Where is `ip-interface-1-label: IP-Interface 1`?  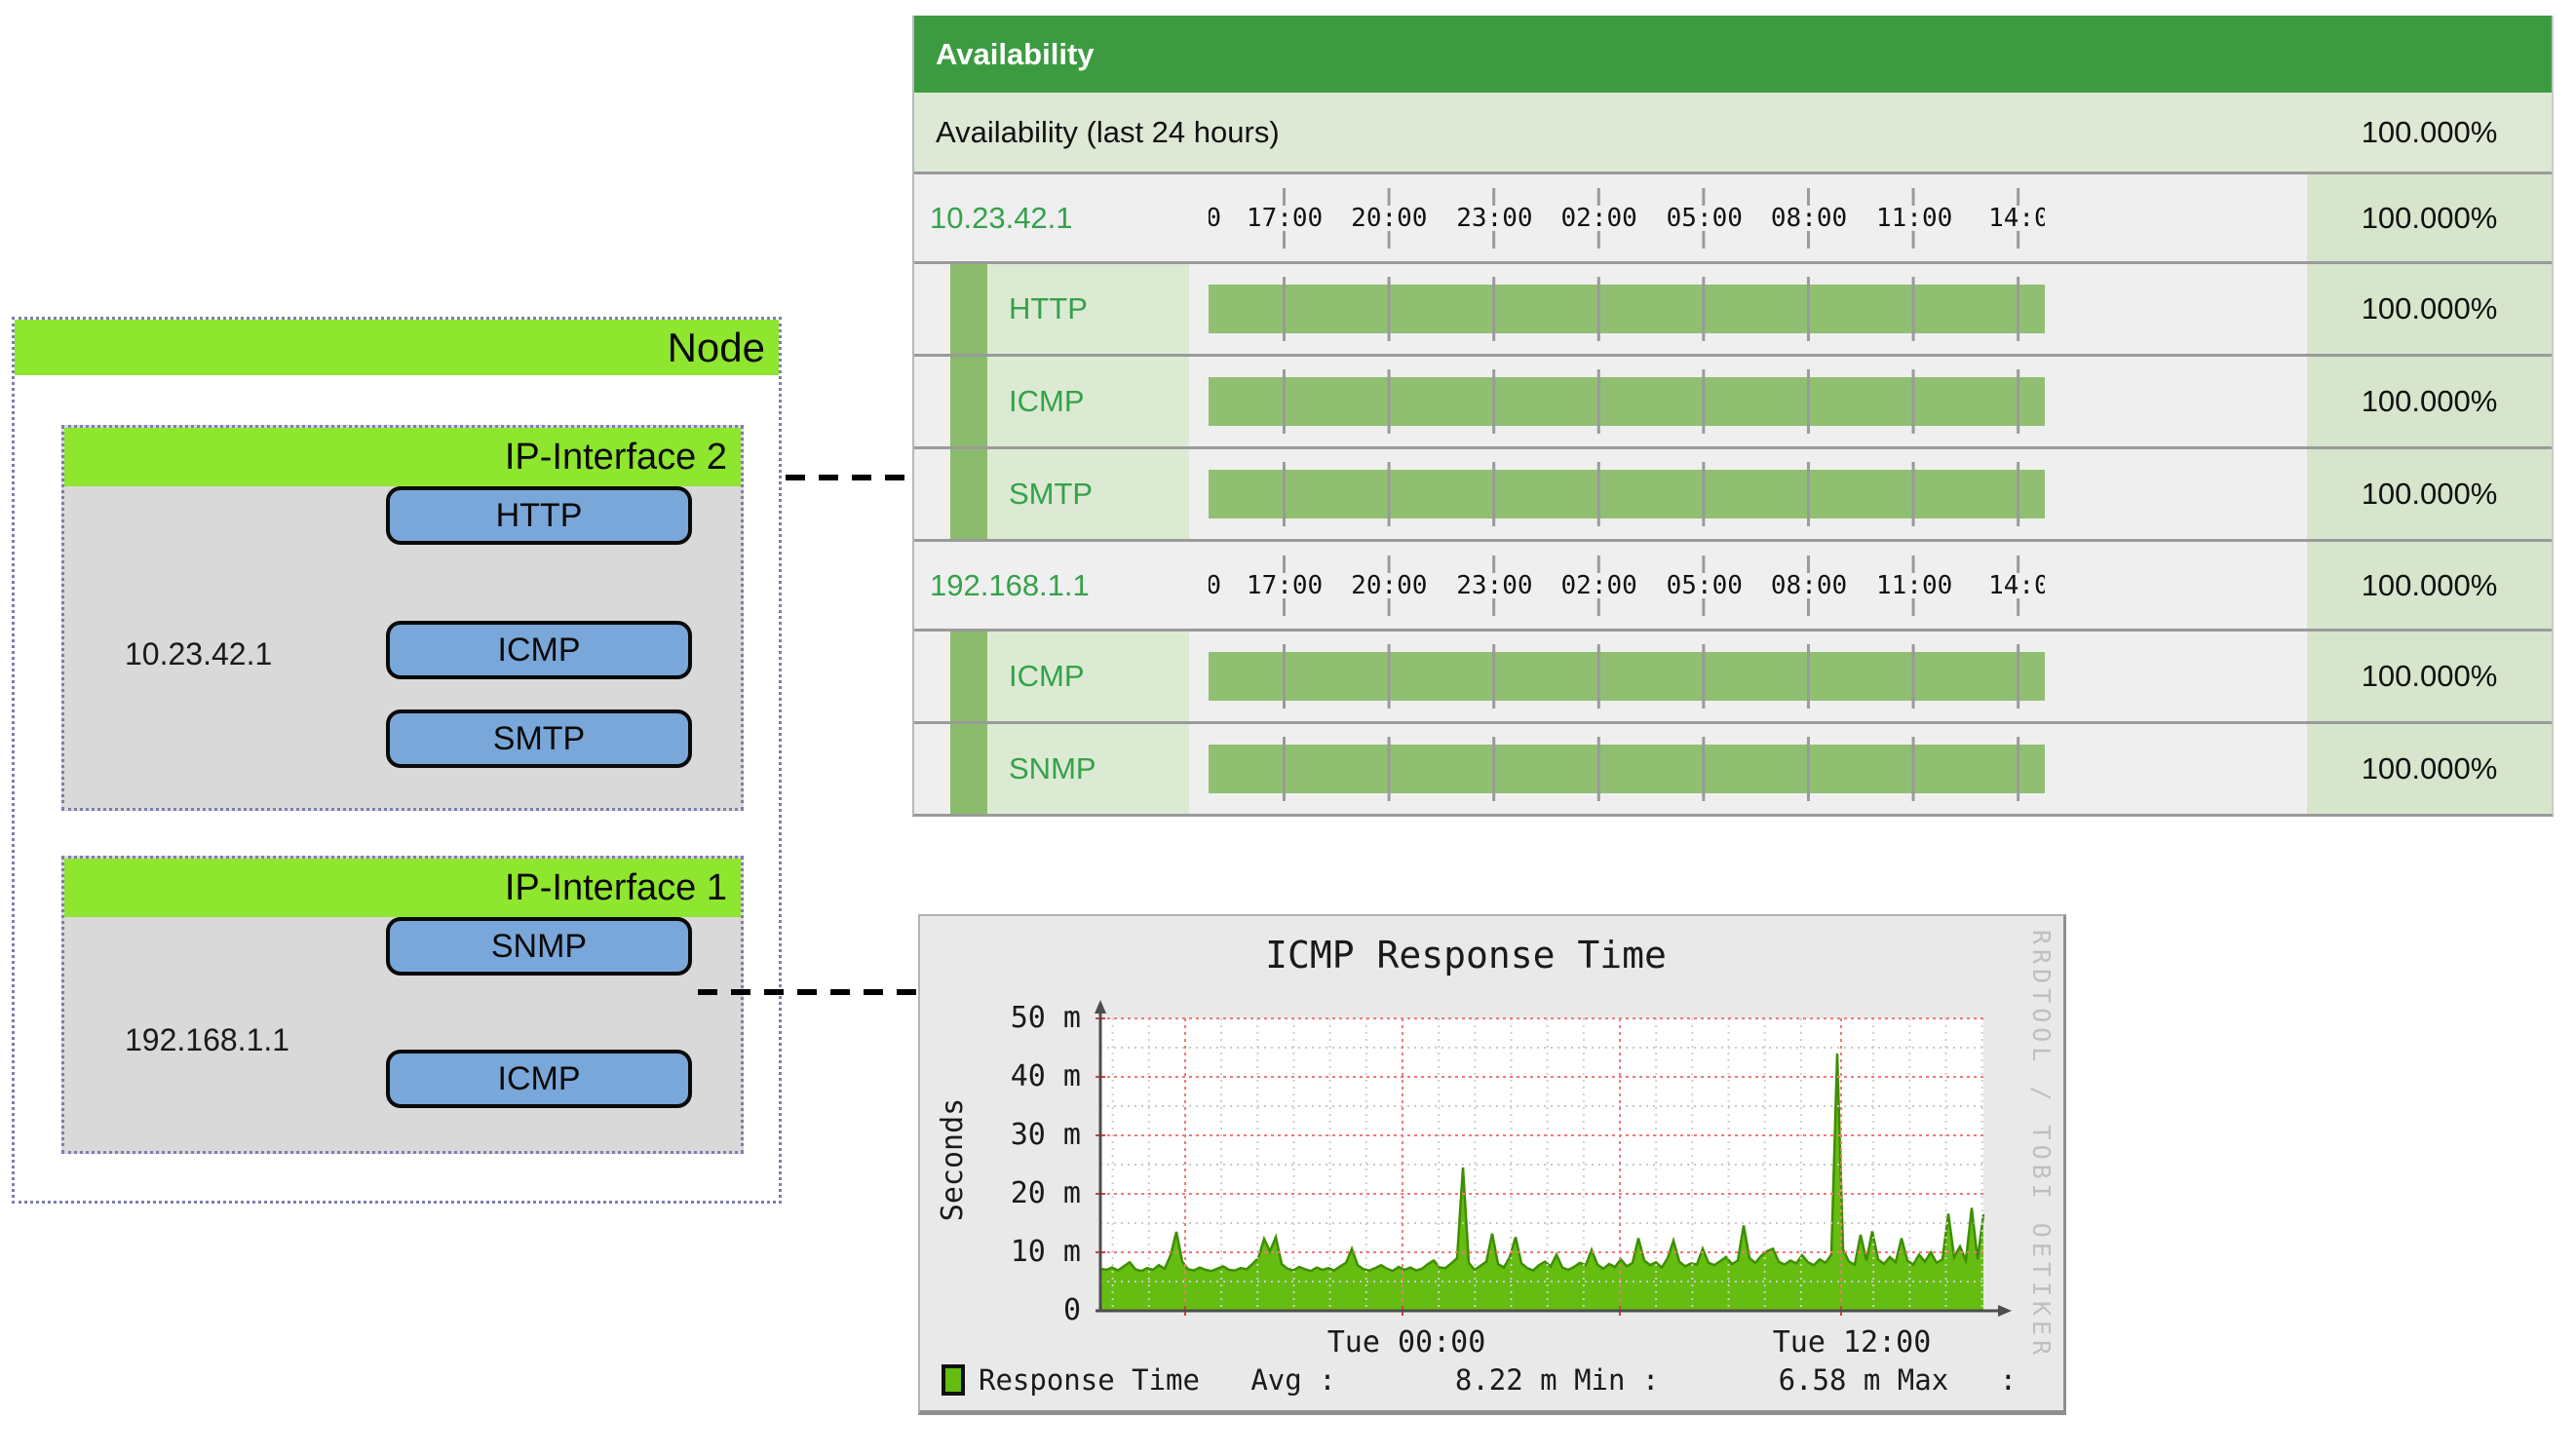 ip-interface-1-label: IP-Interface 1 is located at coordinates (615, 887).